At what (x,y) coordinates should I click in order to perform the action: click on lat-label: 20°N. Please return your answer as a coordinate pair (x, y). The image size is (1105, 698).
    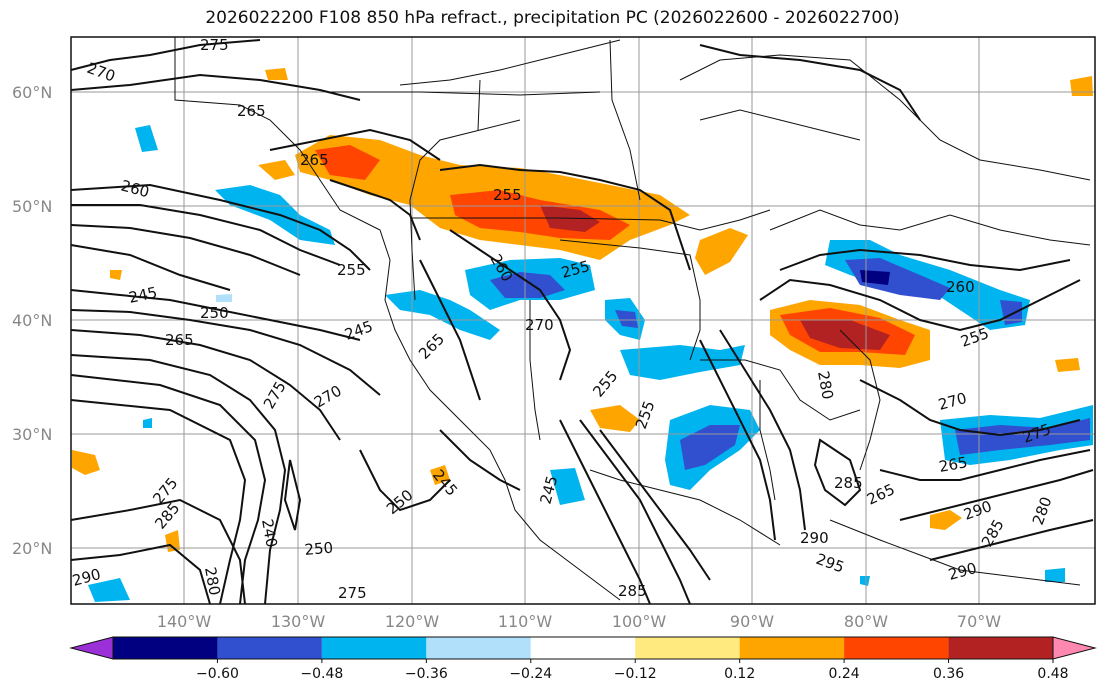
    Looking at the image, I should click on (32, 548).